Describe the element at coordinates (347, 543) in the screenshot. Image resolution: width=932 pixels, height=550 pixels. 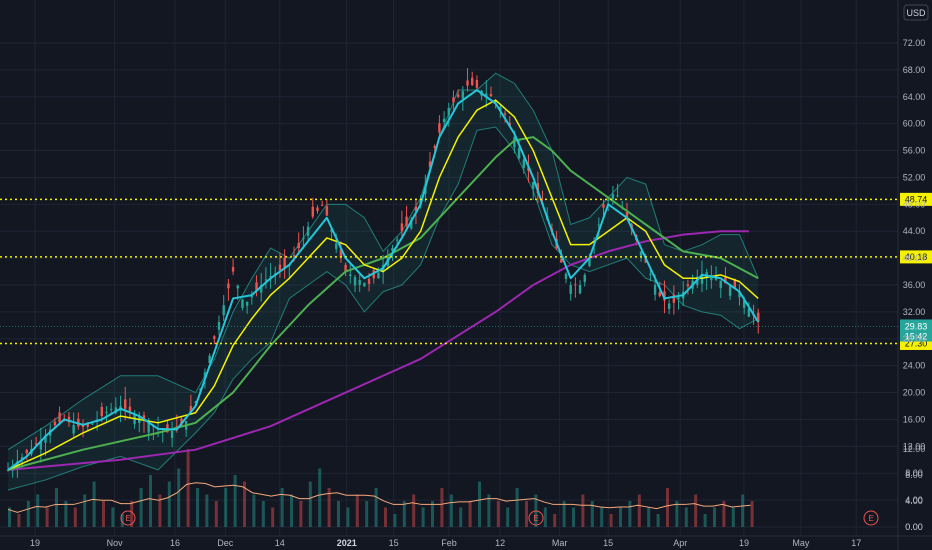
I see `time-tick-label: 2021` at that location.